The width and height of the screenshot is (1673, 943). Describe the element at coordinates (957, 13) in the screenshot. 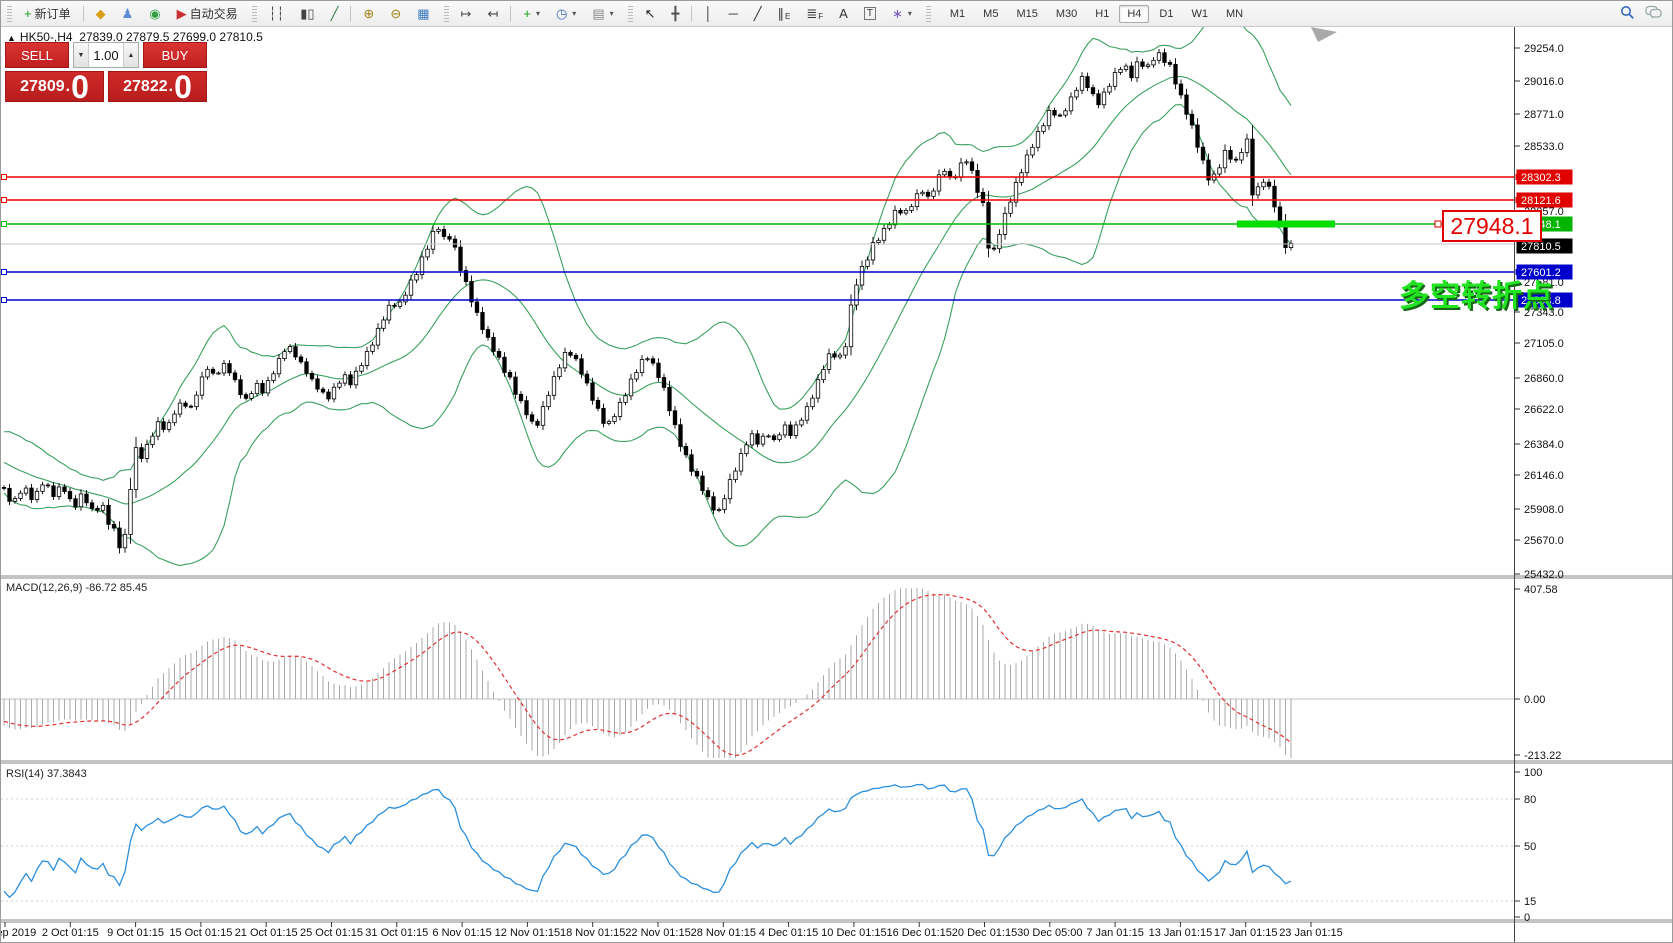

I see `timeframe-m1: M1` at that location.